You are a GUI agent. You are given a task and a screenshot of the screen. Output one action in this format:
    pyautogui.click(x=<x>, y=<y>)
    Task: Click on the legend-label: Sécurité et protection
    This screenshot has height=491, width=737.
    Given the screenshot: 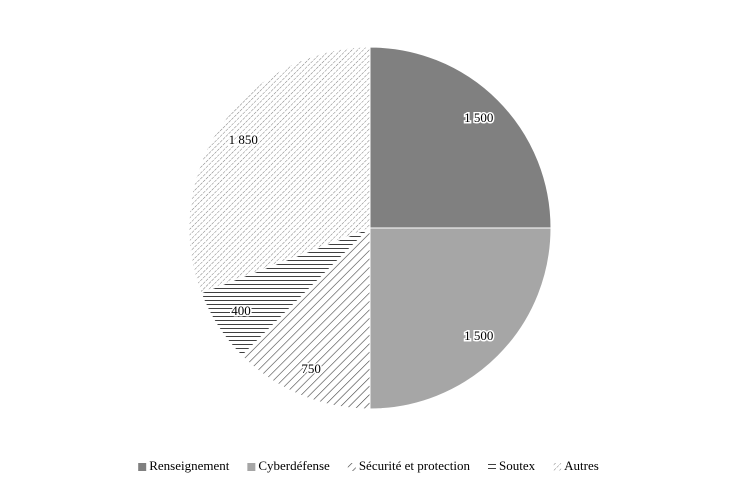 What is the action you would take?
    pyautogui.click(x=415, y=465)
    